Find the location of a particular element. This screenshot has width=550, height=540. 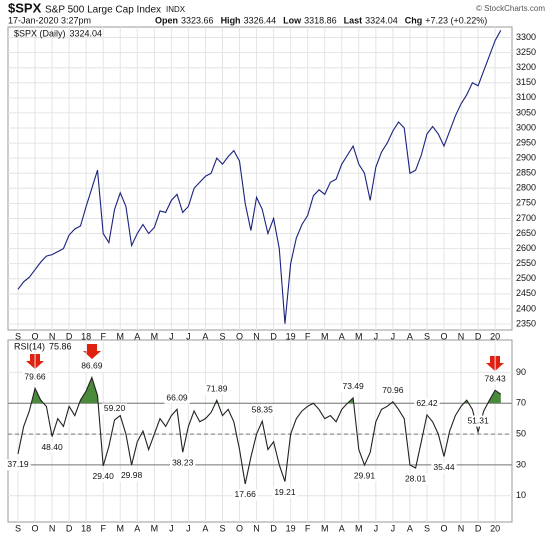

y-tick-label: 3150 is located at coordinates (526, 82).